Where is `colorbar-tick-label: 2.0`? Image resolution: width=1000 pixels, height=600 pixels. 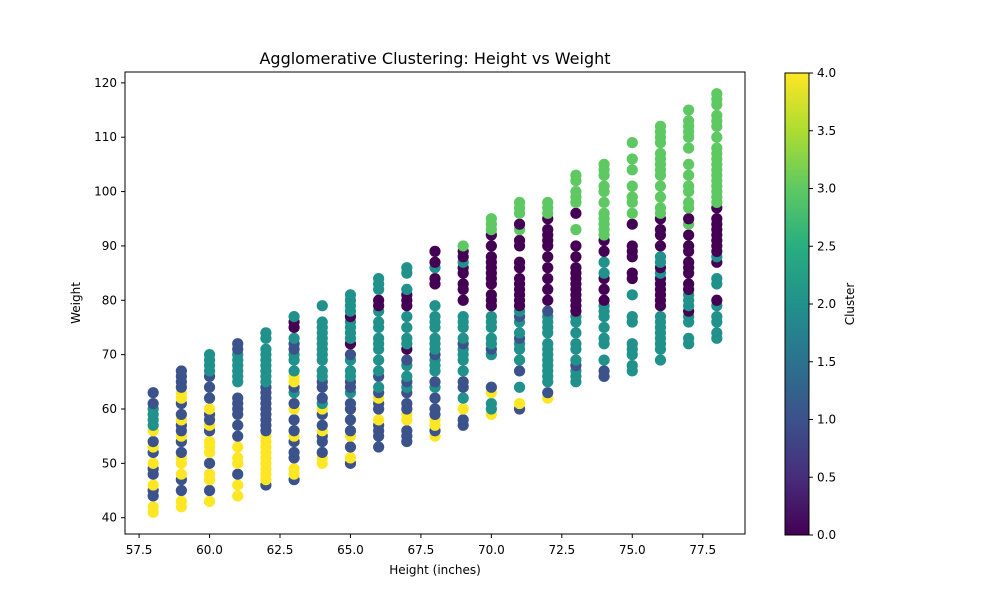 colorbar-tick-label: 2.0 is located at coordinates (826, 304).